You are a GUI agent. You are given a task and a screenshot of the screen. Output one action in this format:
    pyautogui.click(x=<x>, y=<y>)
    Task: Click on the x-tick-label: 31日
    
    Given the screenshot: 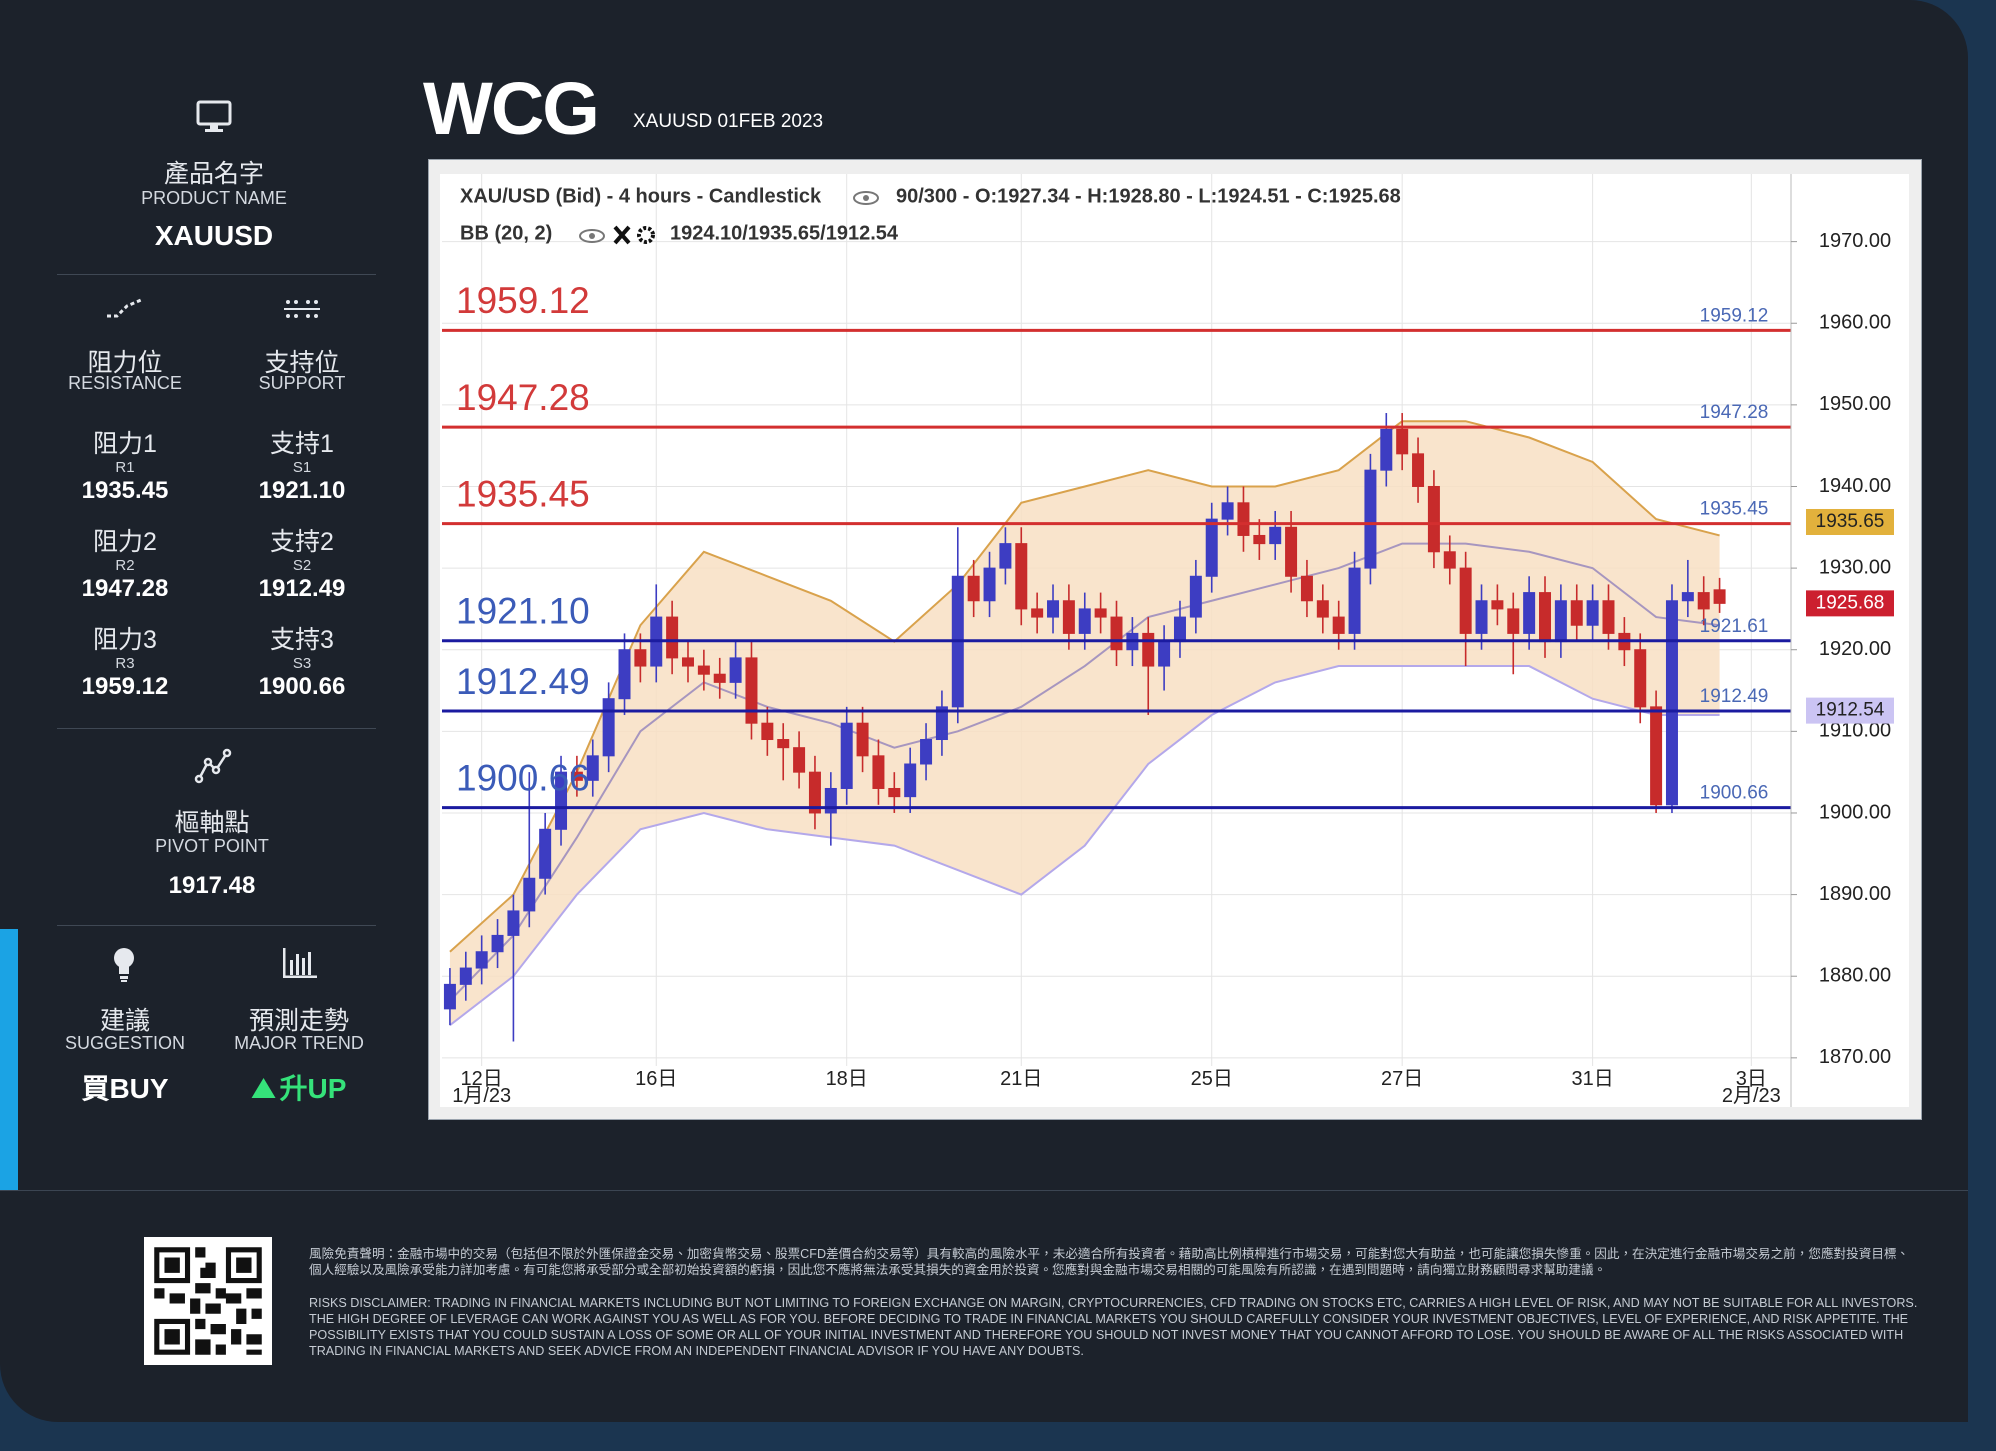 What is the action you would take?
    pyautogui.click(x=1592, y=1079)
    